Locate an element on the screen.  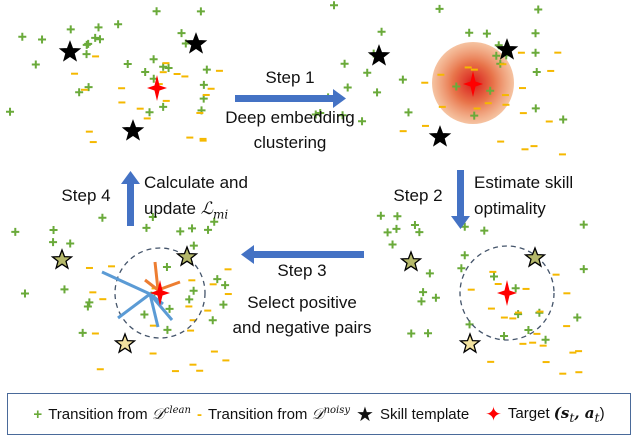
minus-icon: - is located at coordinates (199, 414).